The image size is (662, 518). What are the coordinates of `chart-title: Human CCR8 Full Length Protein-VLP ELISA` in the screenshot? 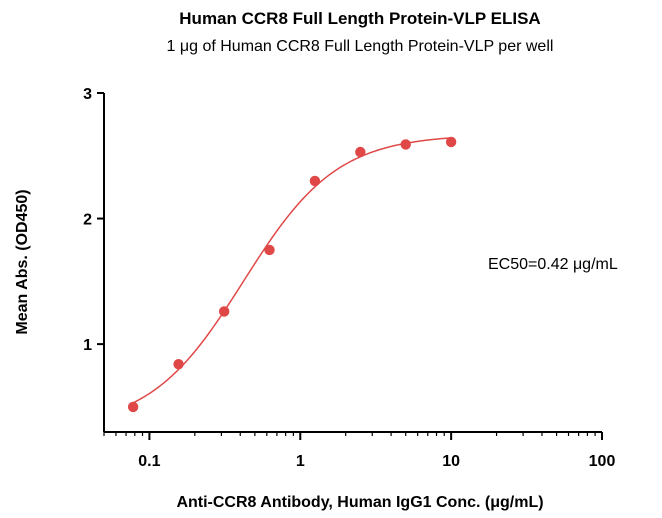 It's located at (359, 18).